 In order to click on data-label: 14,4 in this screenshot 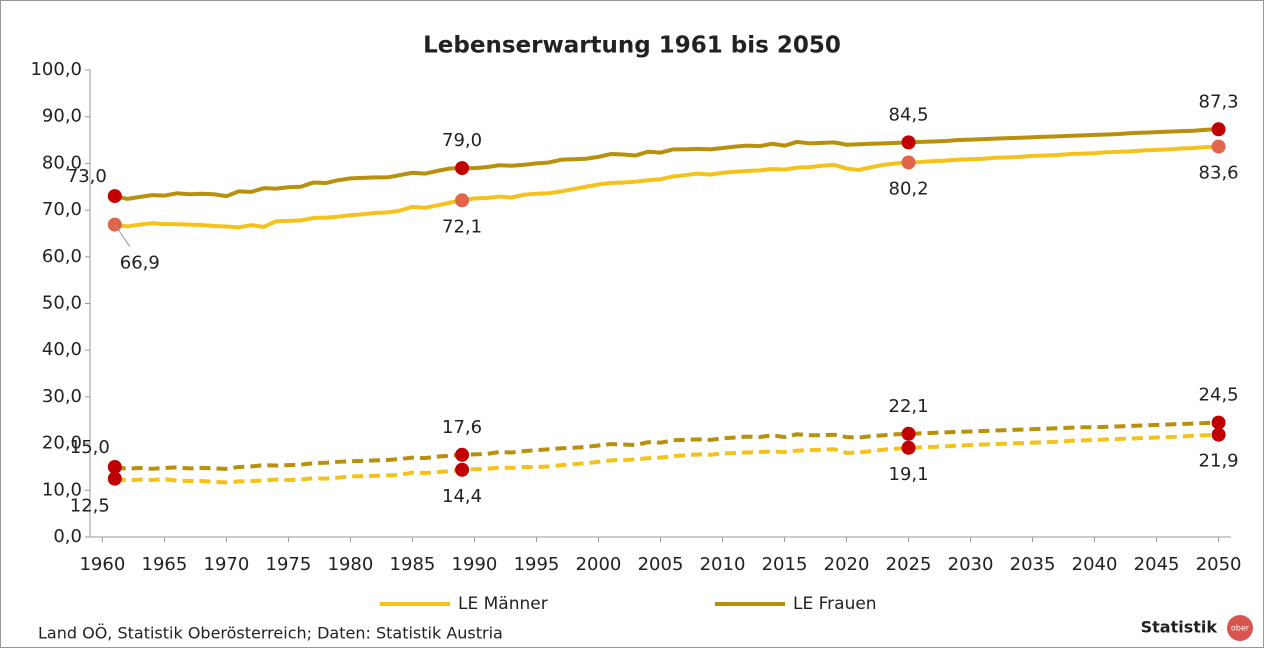, I will do `click(462, 496)`.